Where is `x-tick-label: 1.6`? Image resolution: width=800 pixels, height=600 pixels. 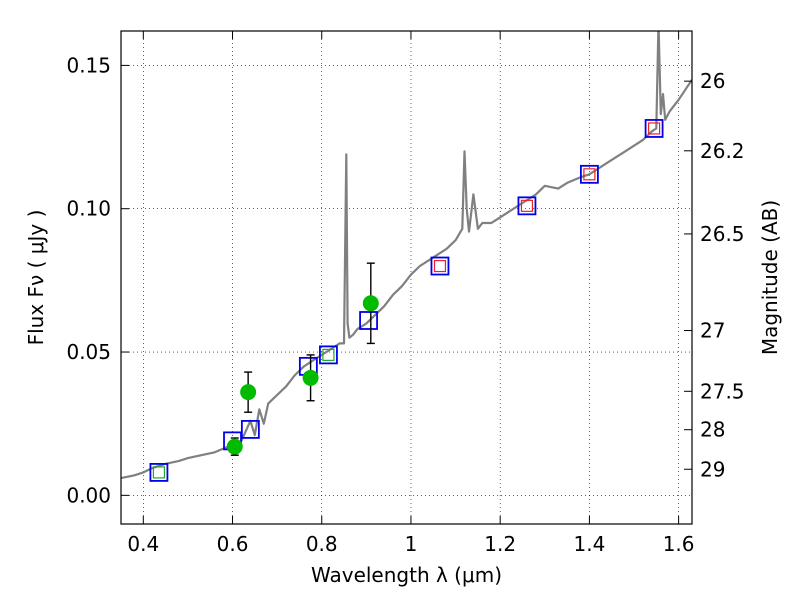
x-tick-label: 1.6 is located at coordinates (679, 544).